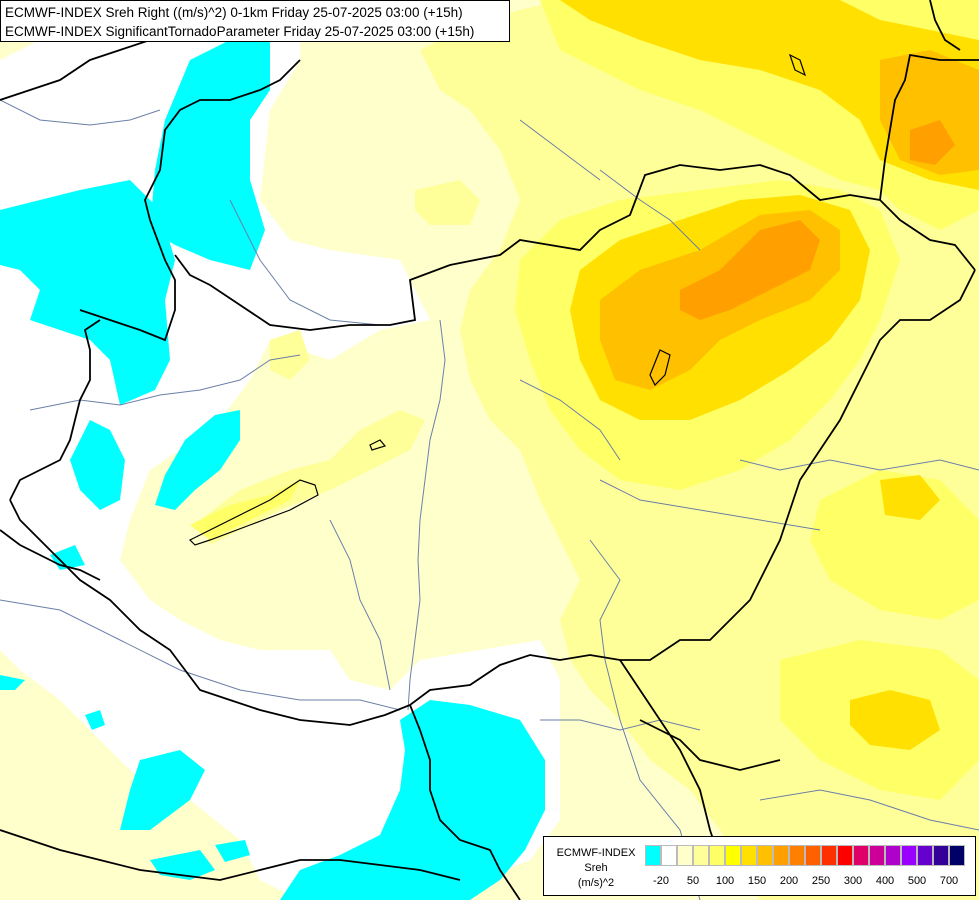 The image size is (979, 900). Describe the element at coordinates (949, 881) in the screenshot. I see `legend-tick-label: 700` at that location.